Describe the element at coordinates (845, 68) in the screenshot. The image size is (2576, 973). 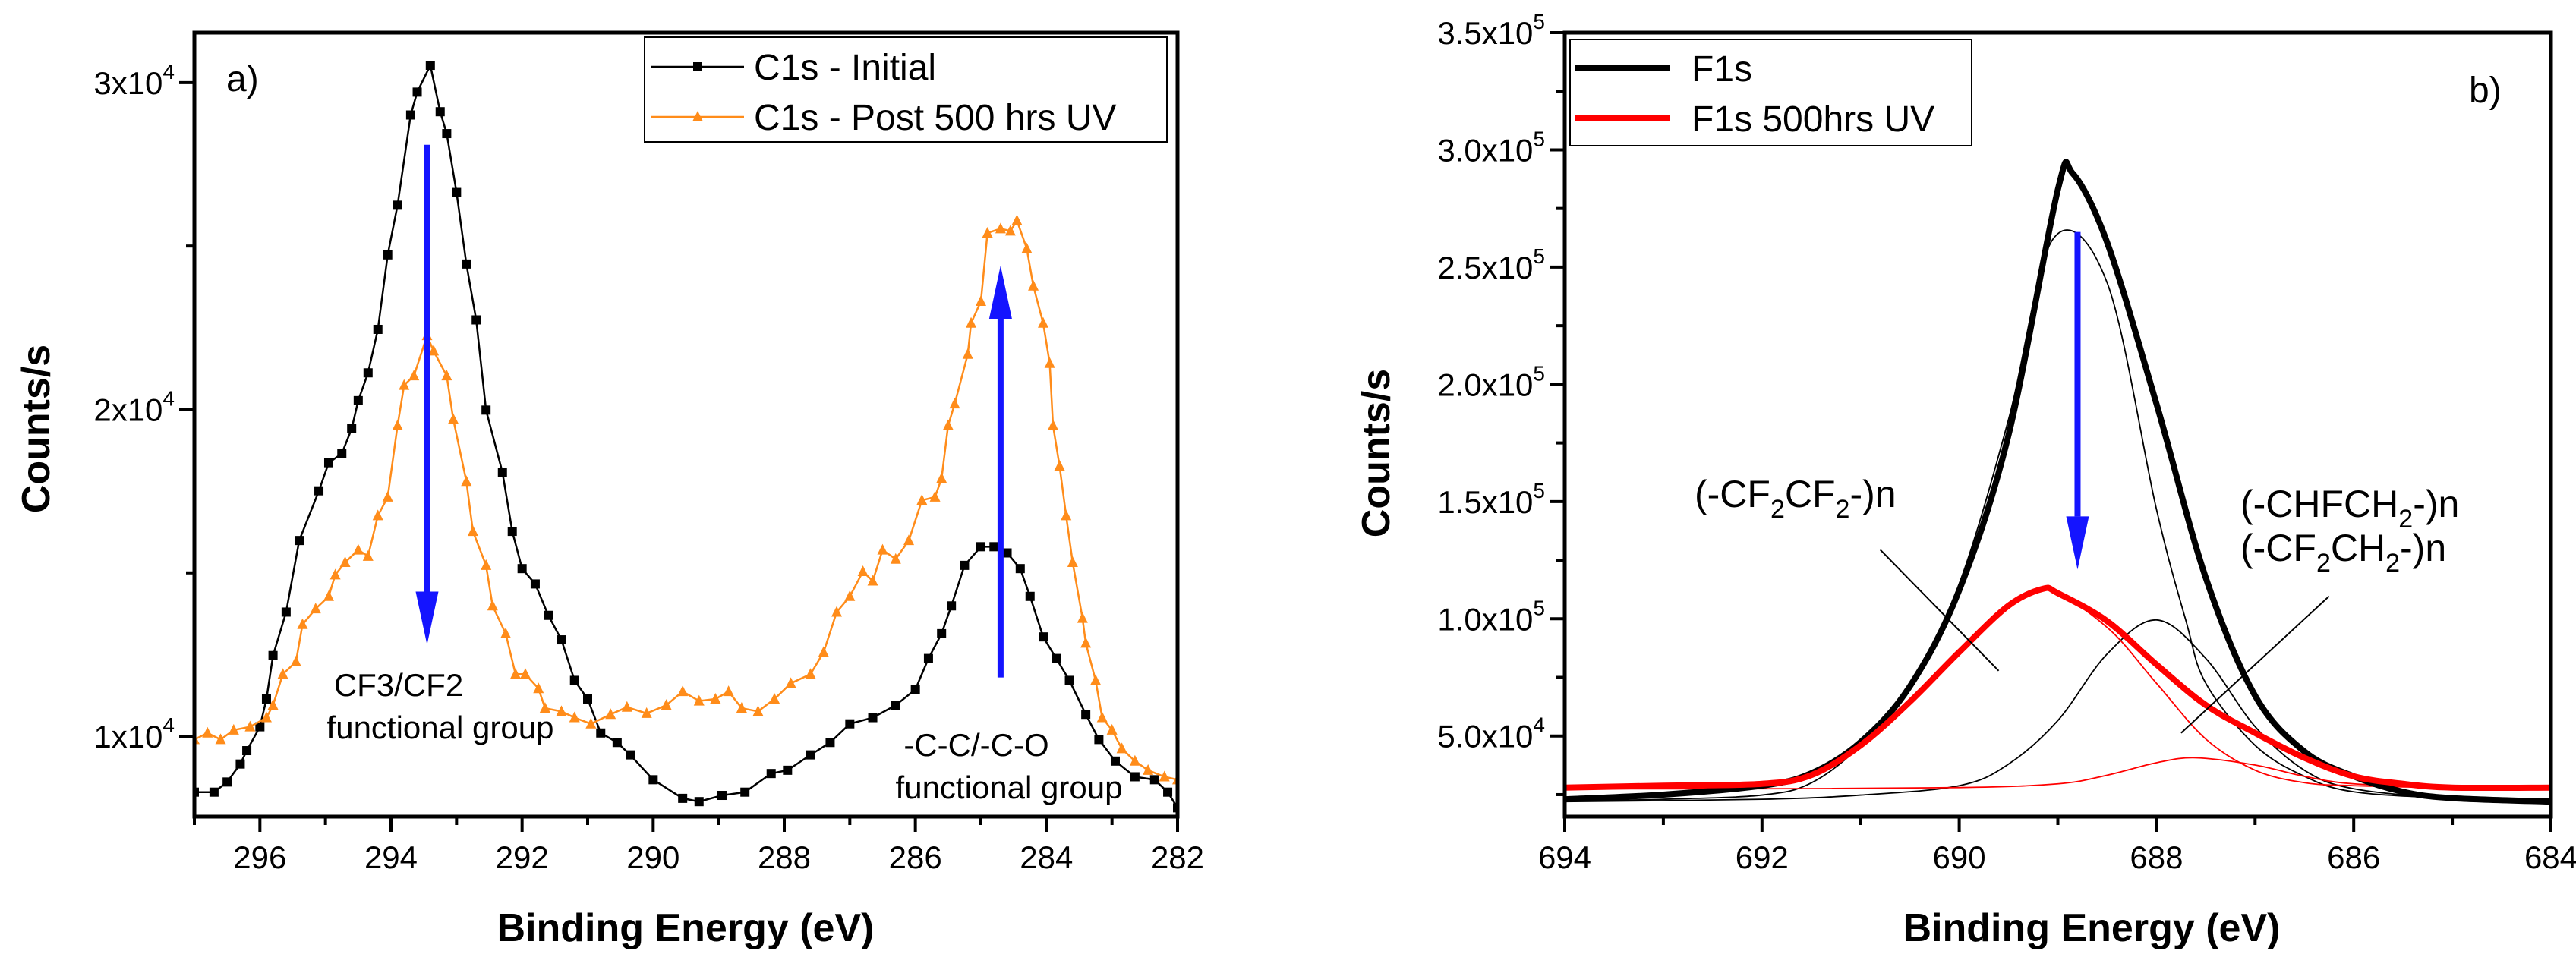
I see `legend-label: C1s - Initial` at that location.